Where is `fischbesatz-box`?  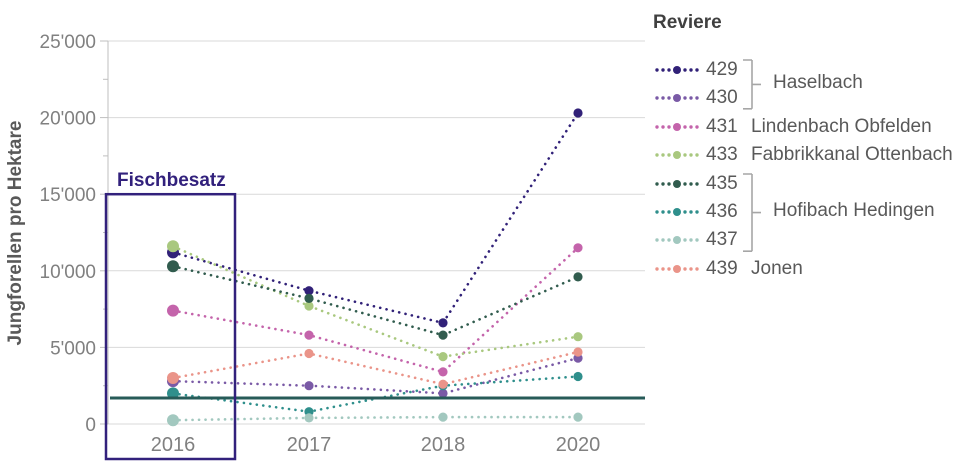 fischbesatz-box is located at coordinates (170, 326).